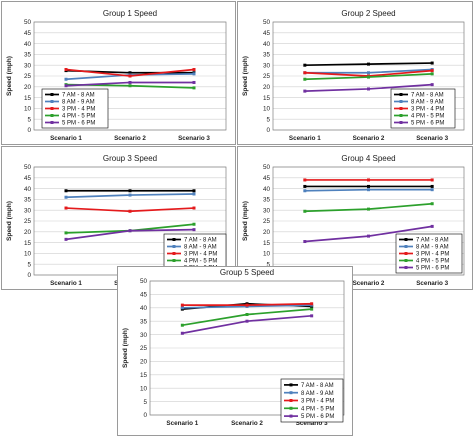 The image size is (474, 437). I want to click on chart-title: Group 4 Speed, so click(368, 158).